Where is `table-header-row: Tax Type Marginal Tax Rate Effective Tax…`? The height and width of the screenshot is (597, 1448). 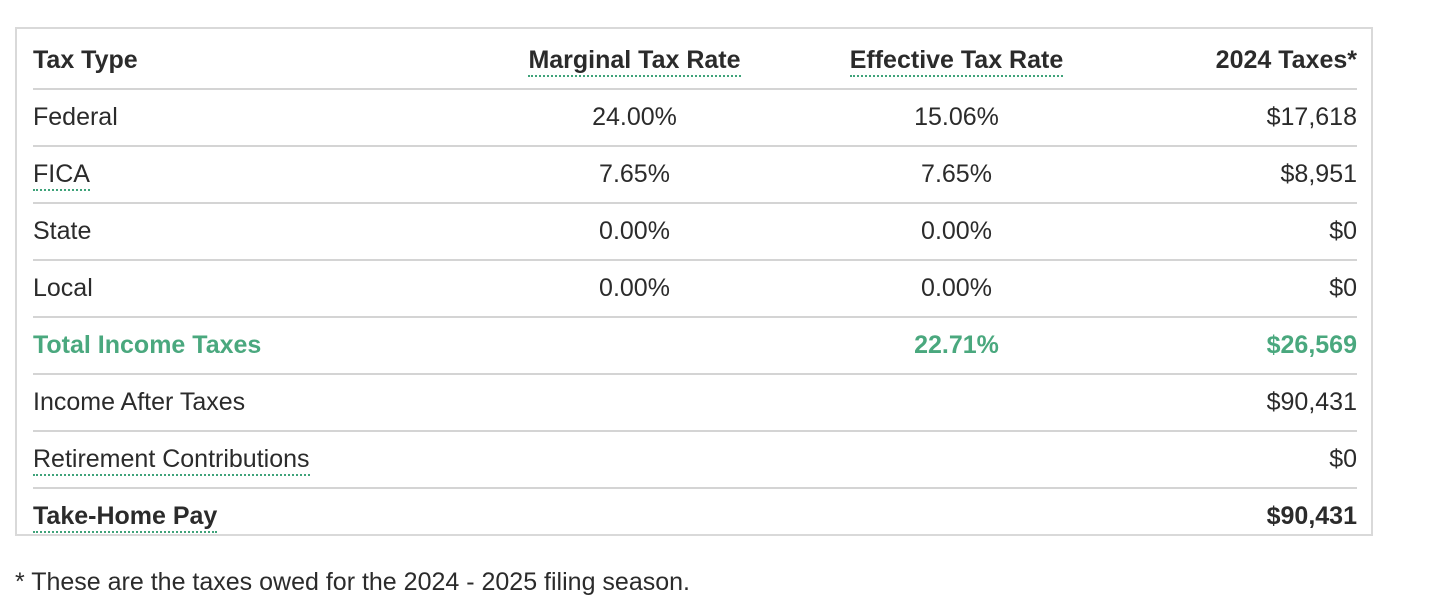
table-header-row: Tax Type Marginal Tax Rate Effective Tax… is located at coordinates (695, 61).